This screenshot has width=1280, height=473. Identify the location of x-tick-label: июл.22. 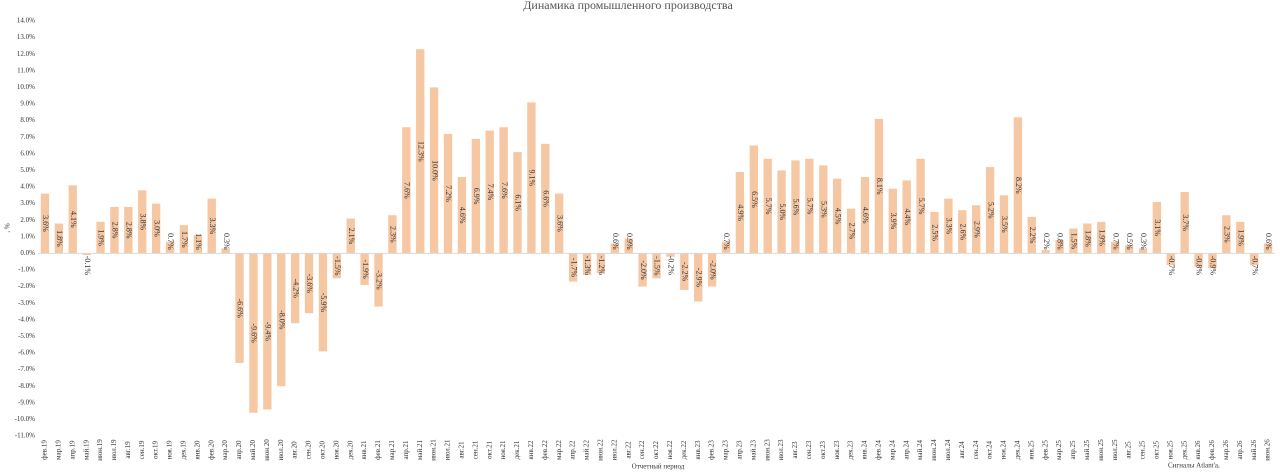
(614, 450).